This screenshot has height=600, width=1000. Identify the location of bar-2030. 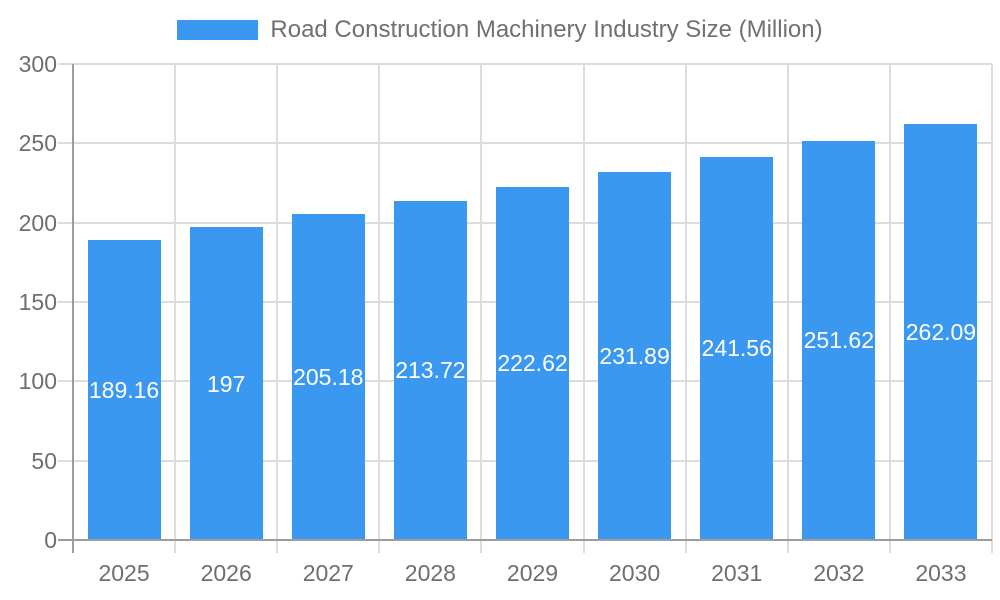
(635, 355).